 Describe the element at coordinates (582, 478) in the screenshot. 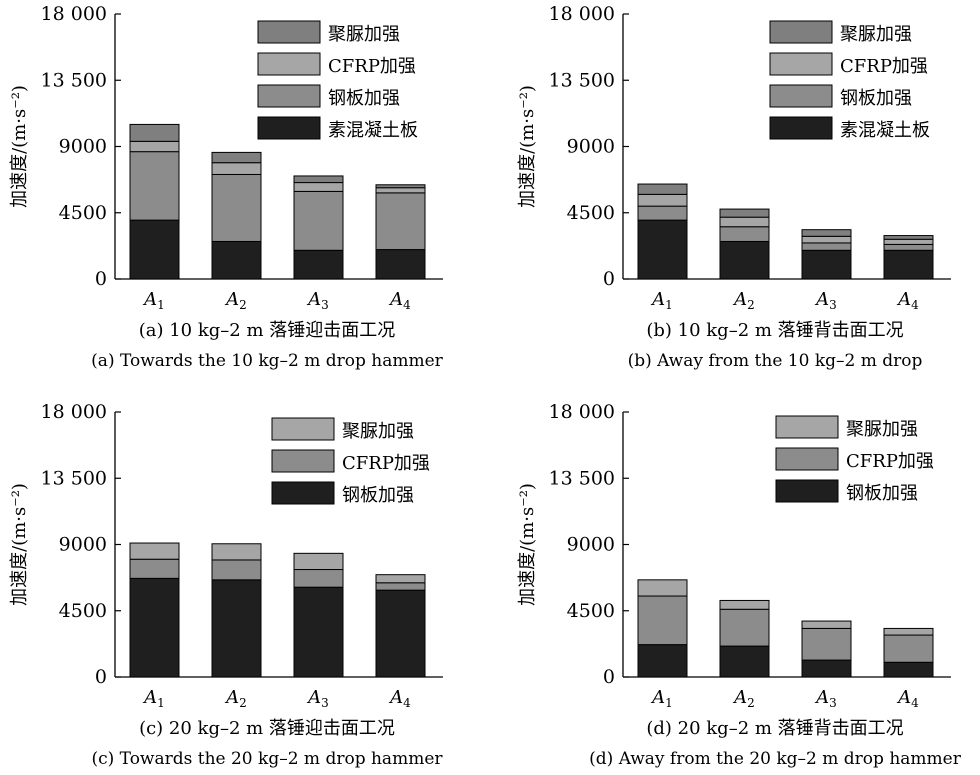

I see `y-tick-label: 13 500` at that location.